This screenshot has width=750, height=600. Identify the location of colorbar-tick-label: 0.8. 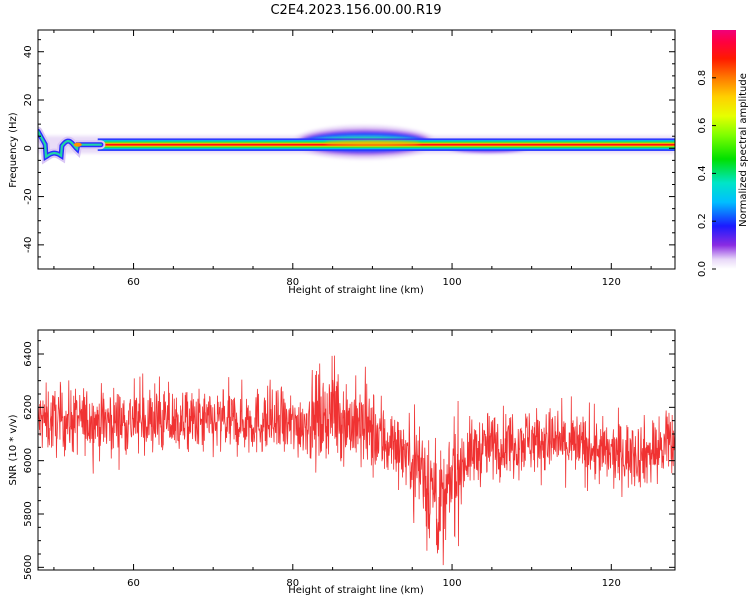
(702, 78).